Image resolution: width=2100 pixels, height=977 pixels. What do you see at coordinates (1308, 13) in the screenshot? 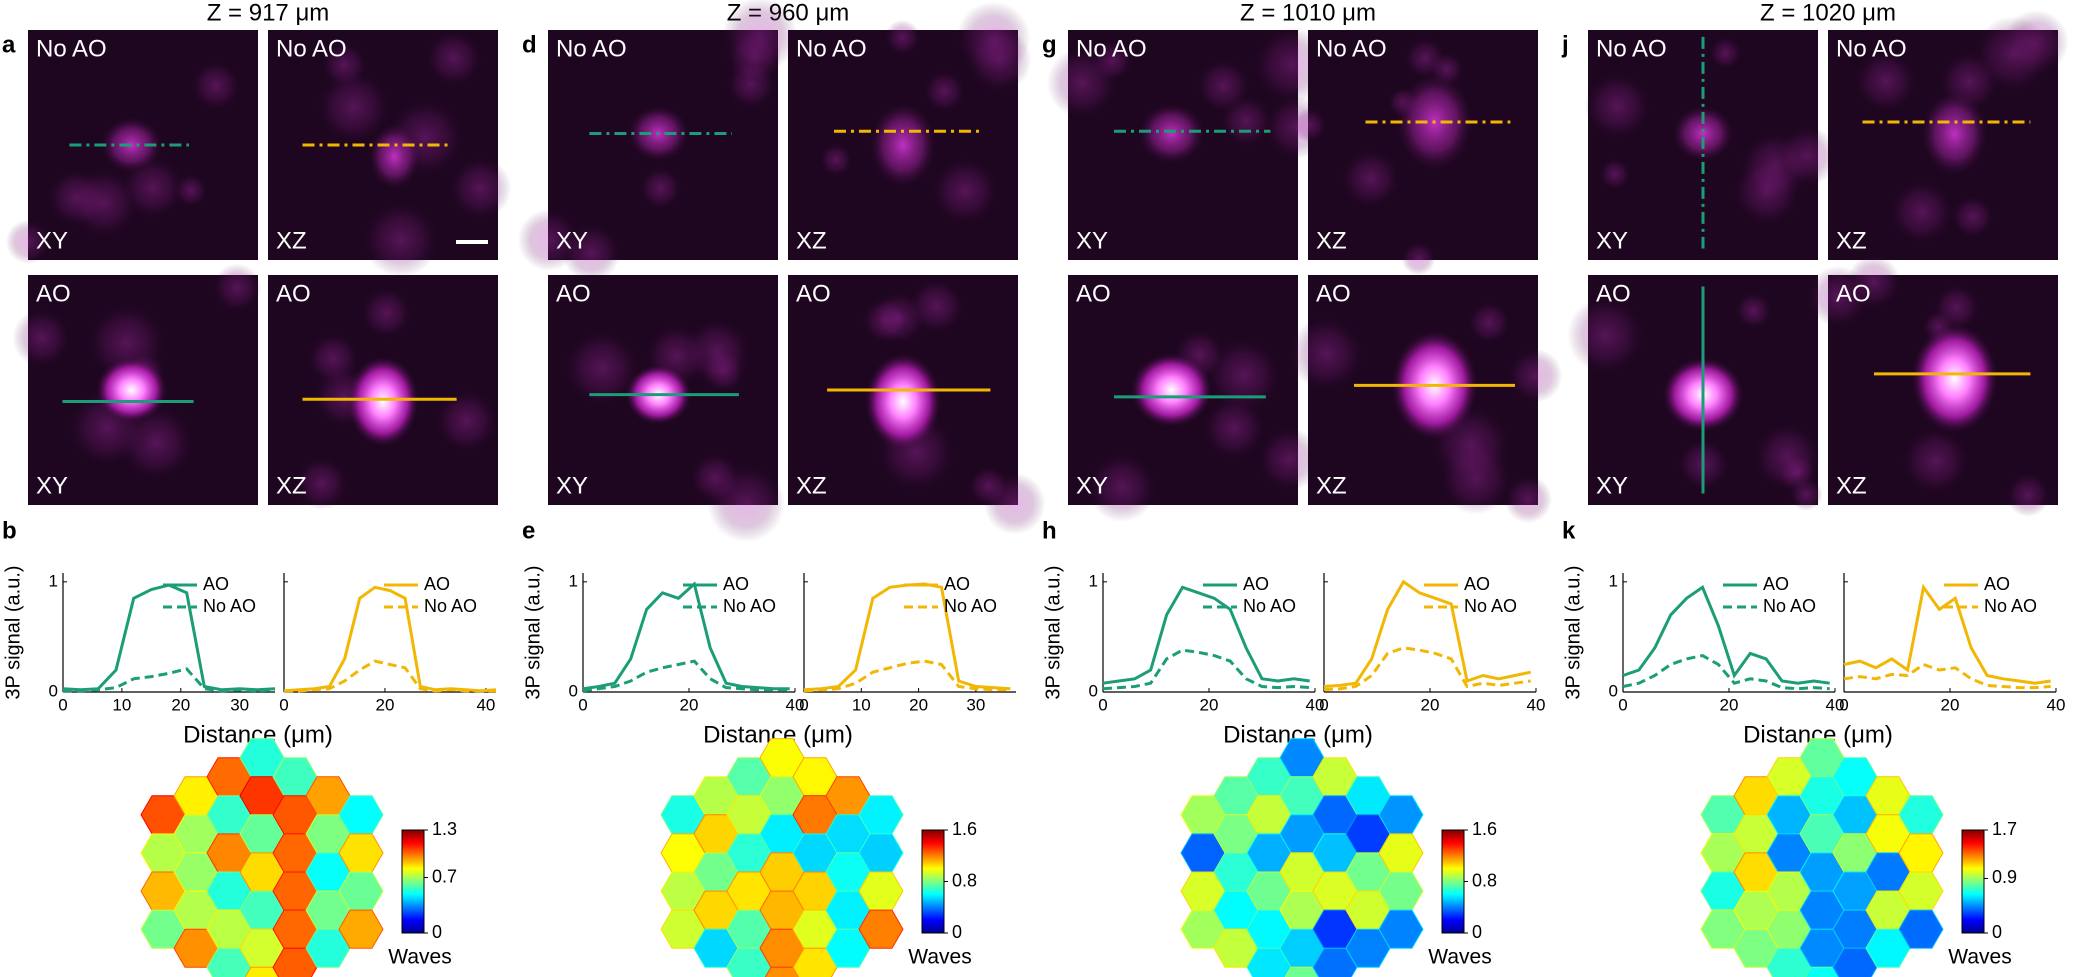
I see `panel-title: Z = 1010 μm` at bounding box center [1308, 13].